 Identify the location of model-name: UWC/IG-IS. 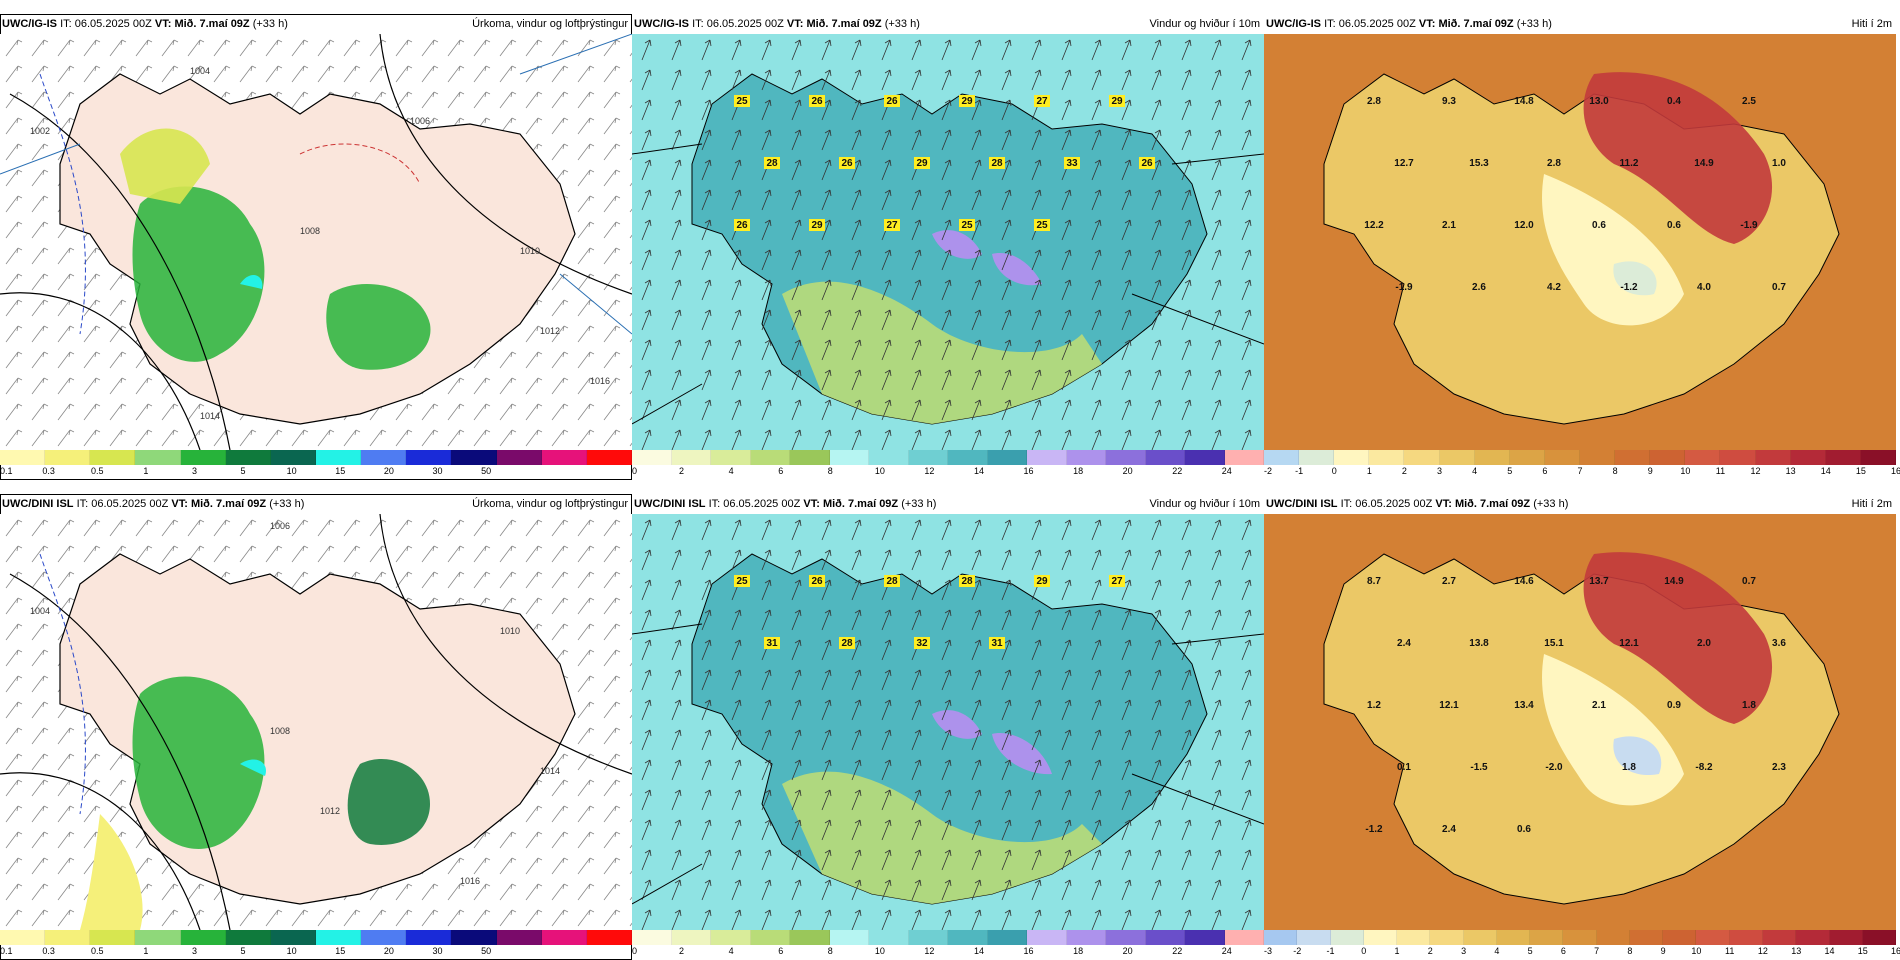
(29, 24).